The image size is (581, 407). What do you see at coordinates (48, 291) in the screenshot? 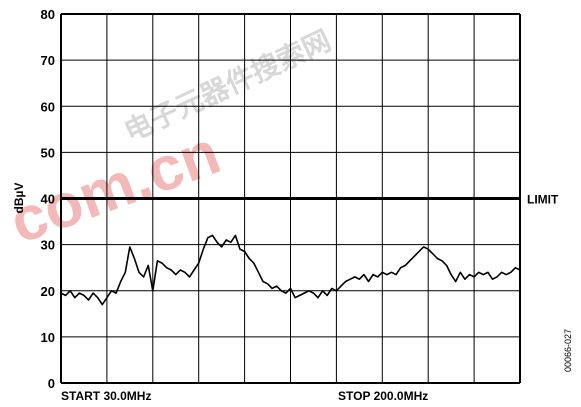
I see `y-tick-label: 20` at bounding box center [48, 291].